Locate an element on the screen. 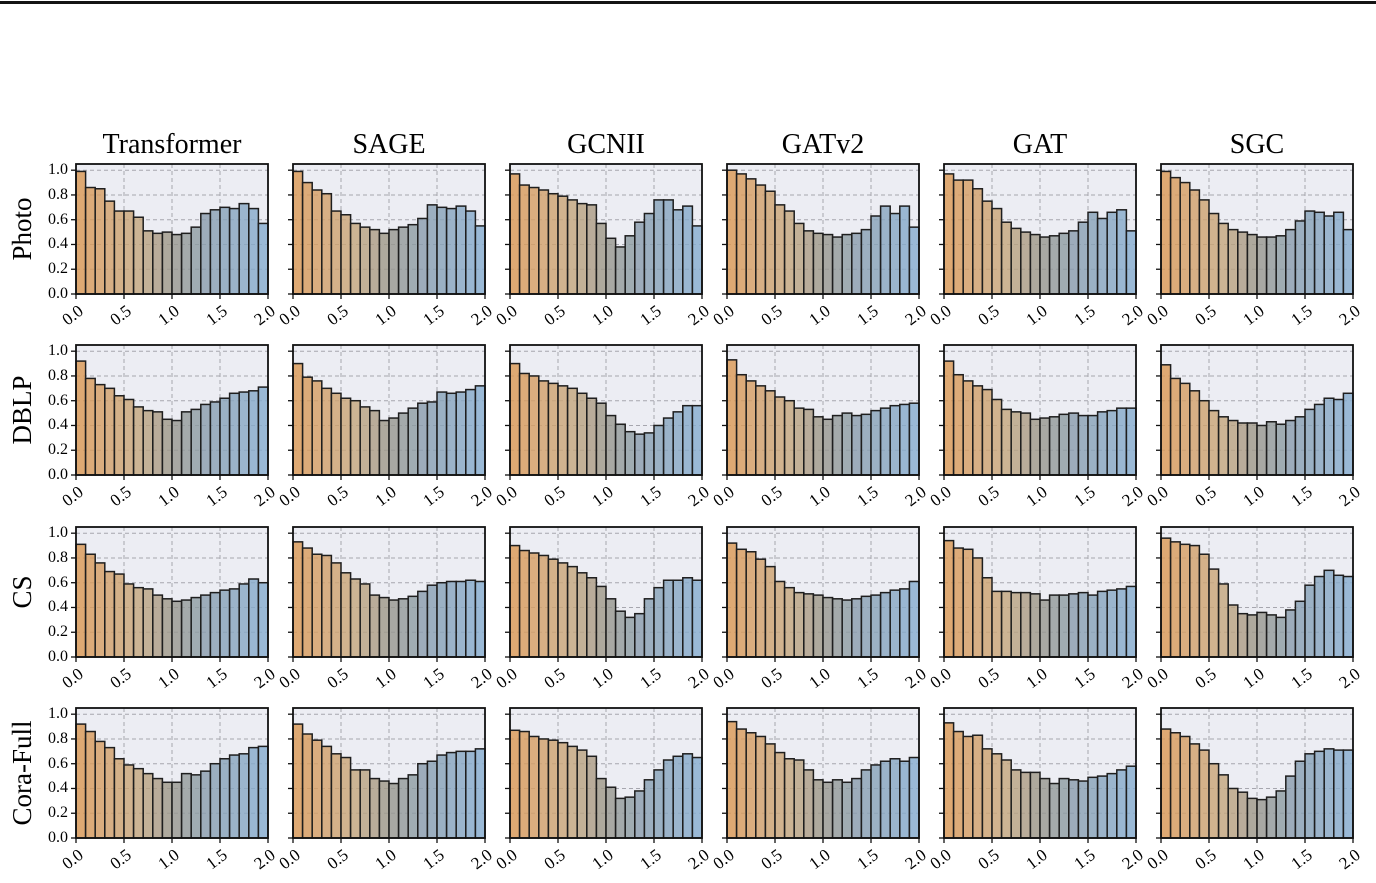 This screenshot has width=1376, height=883. page-top-rule is located at coordinates (688, 2).